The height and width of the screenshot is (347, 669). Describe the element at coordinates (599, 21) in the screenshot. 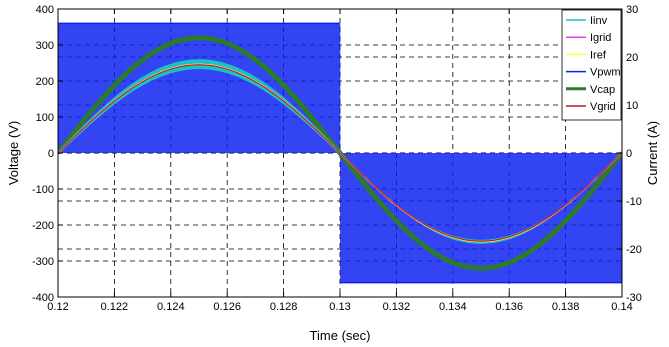

I see `legend-label: Iinv` at that location.